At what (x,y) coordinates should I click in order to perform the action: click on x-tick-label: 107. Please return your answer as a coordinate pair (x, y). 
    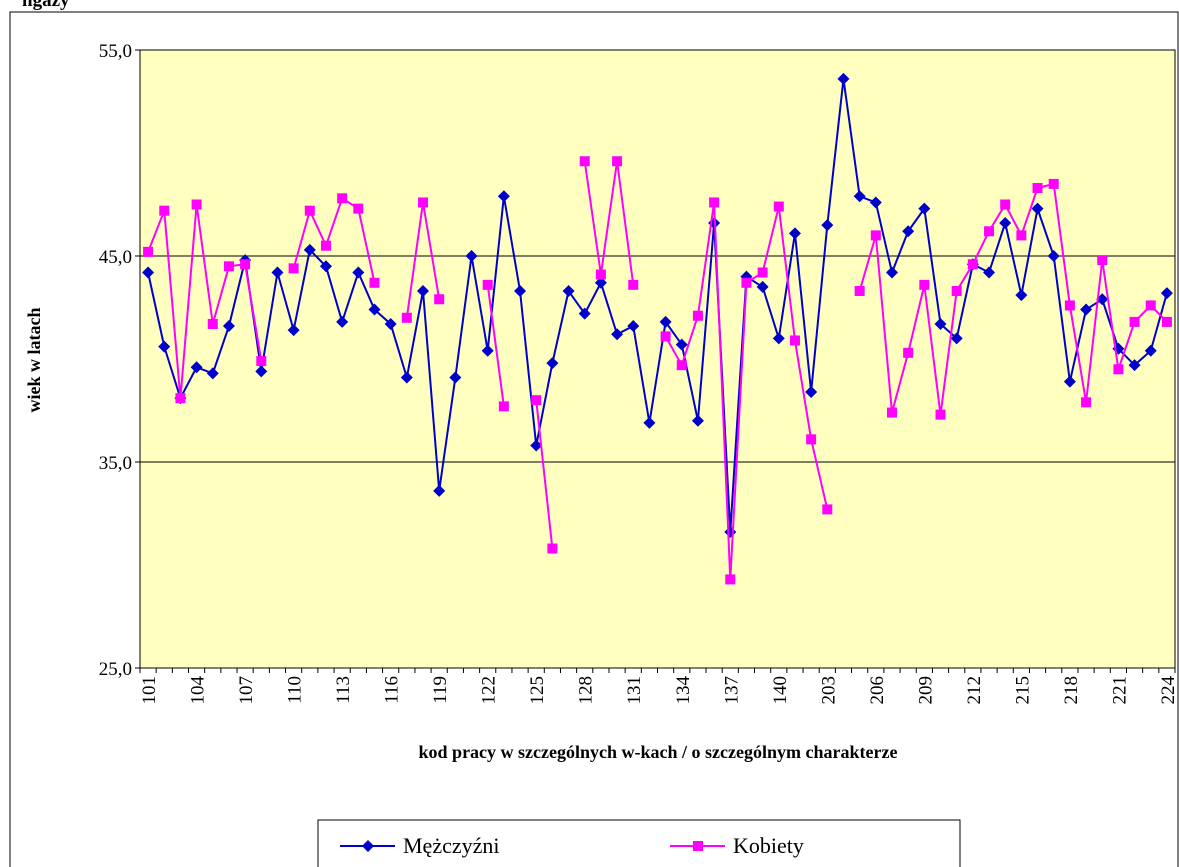
    Looking at the image, I should click on (246, 690).